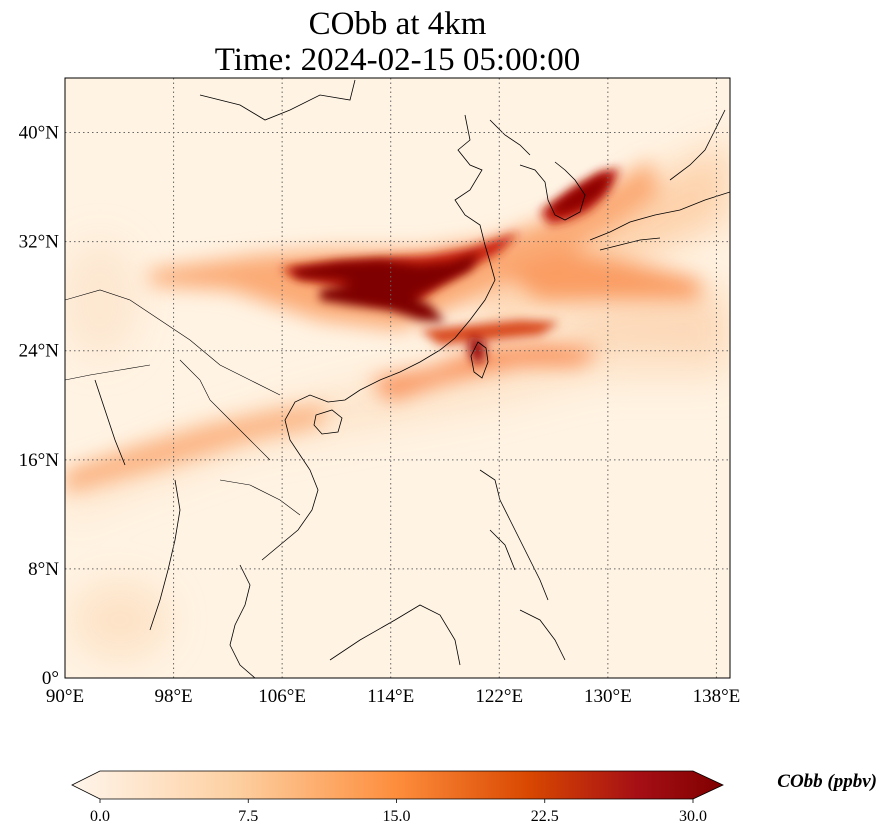  I want to click on y-tick-label: 32°N, so click(39, 242).